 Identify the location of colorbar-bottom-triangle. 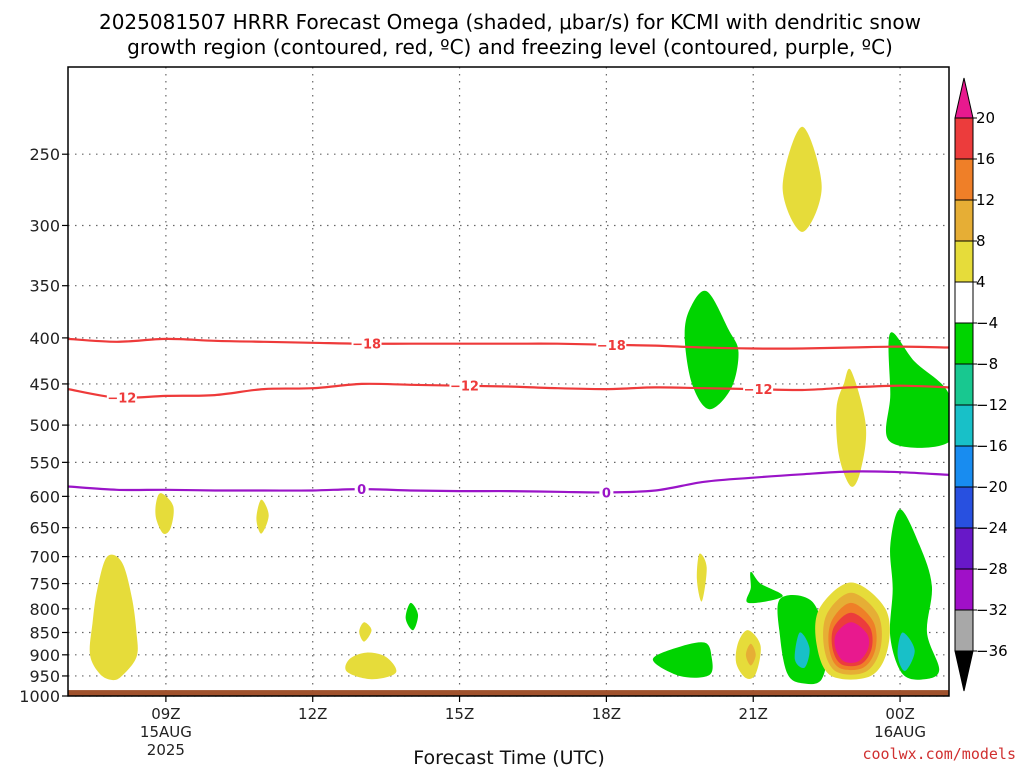
(964, 671).